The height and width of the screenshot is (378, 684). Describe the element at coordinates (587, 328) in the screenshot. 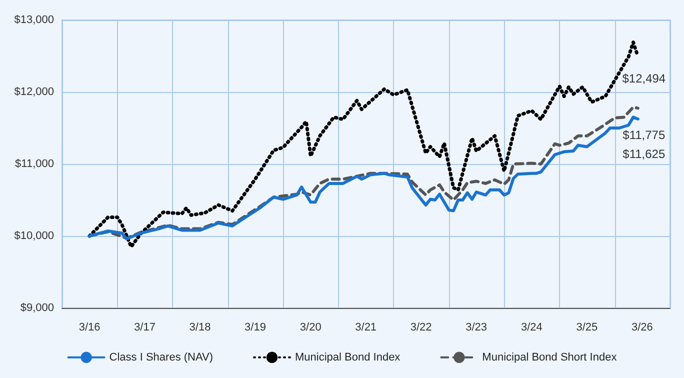

I see `x-tick-label: 3/25` at that location.